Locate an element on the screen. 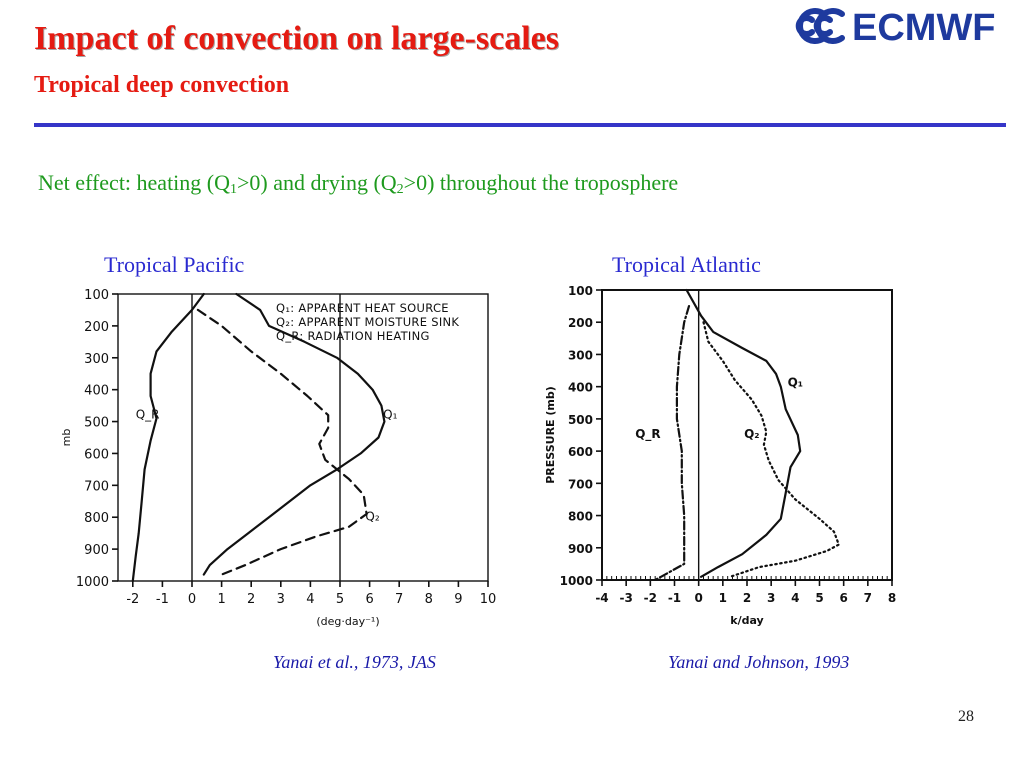 The width and height of the screenshot is (1024, 768). legend-entry: Q_R: RADIATION HEATING is located at coordinates (353, 336).